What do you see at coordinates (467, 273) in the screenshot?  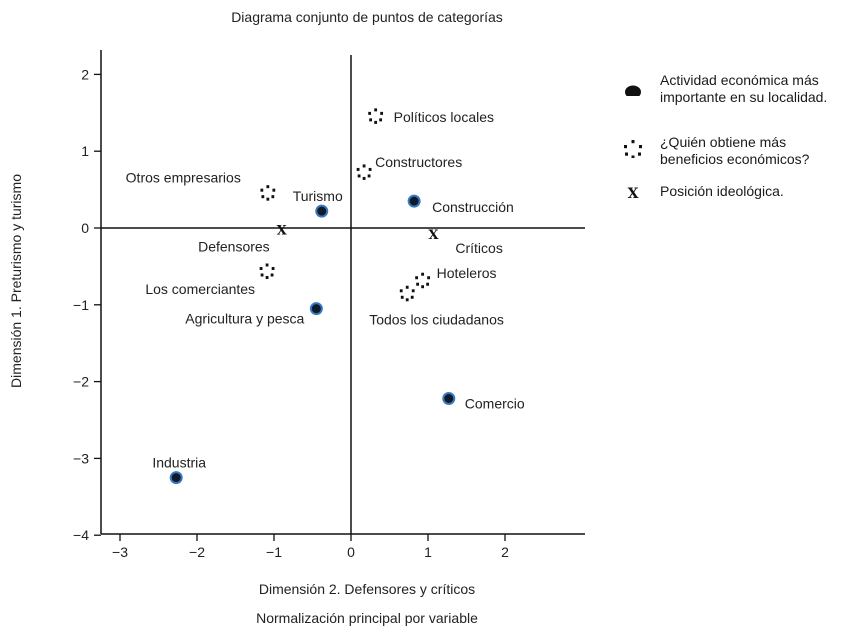 I see `point-label-hoteleros: Hoteleros` at bounding box center [467, 273].